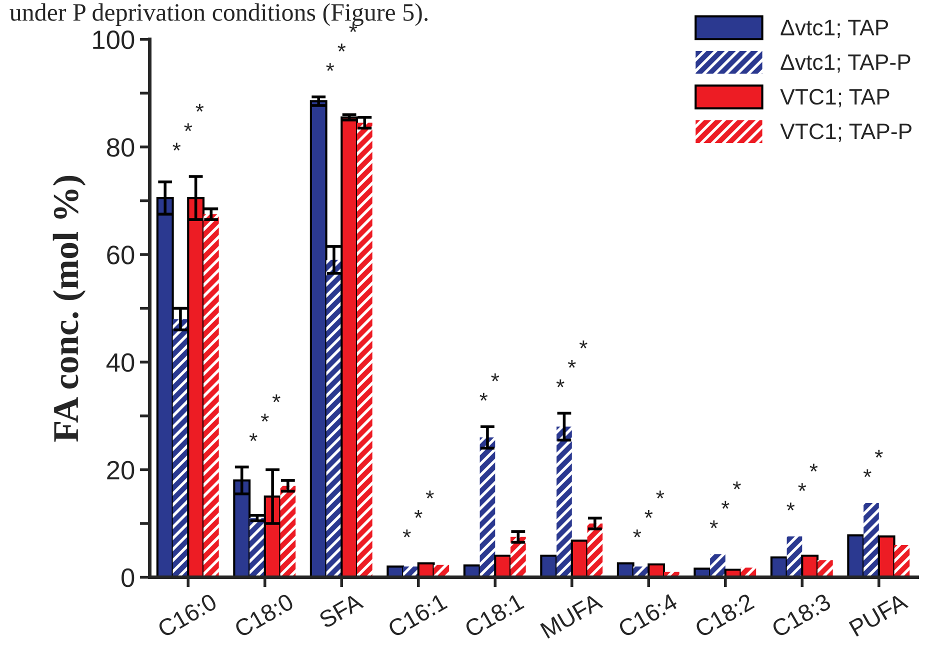  I want to click on legend-label: Δvtc1; TAP, so click(834, 29).